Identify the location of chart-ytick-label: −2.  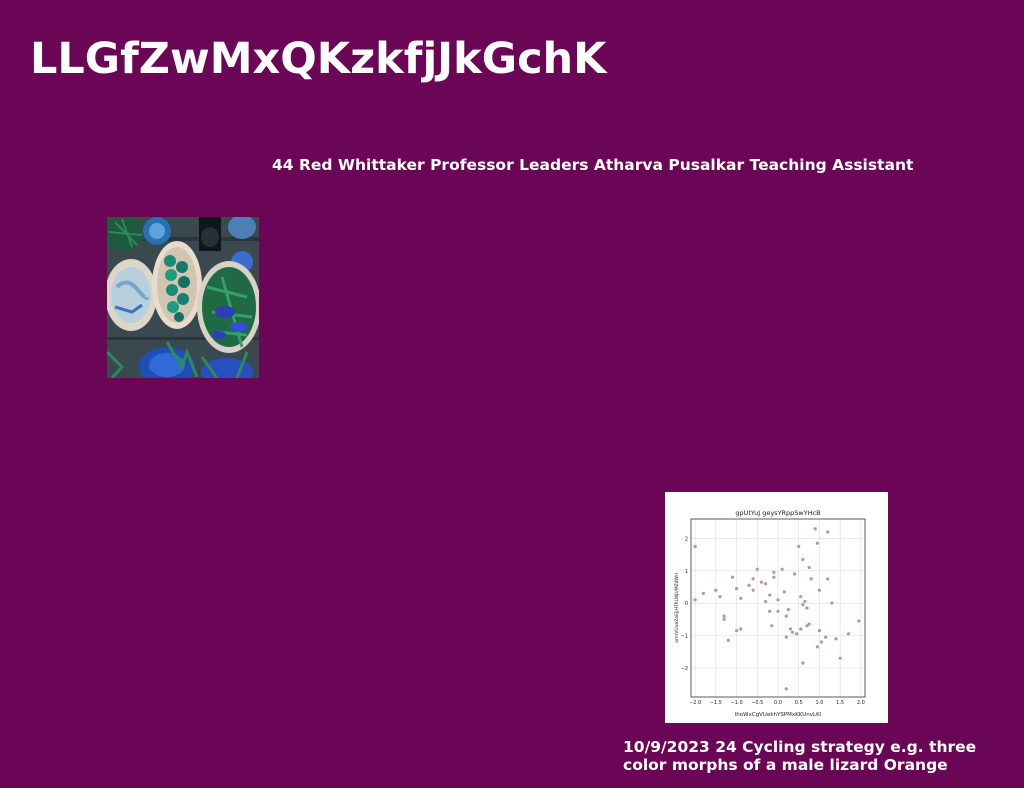
(684, 669).